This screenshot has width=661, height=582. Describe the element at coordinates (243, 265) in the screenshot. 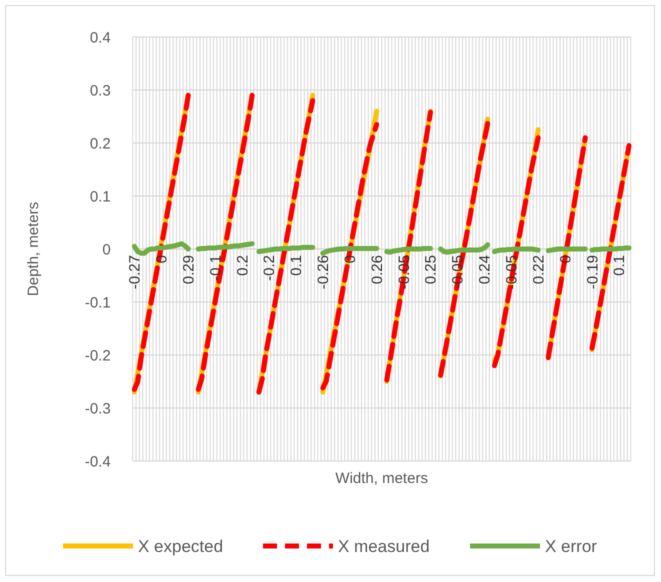

I see `x-tick-label: 0.2` at that location.